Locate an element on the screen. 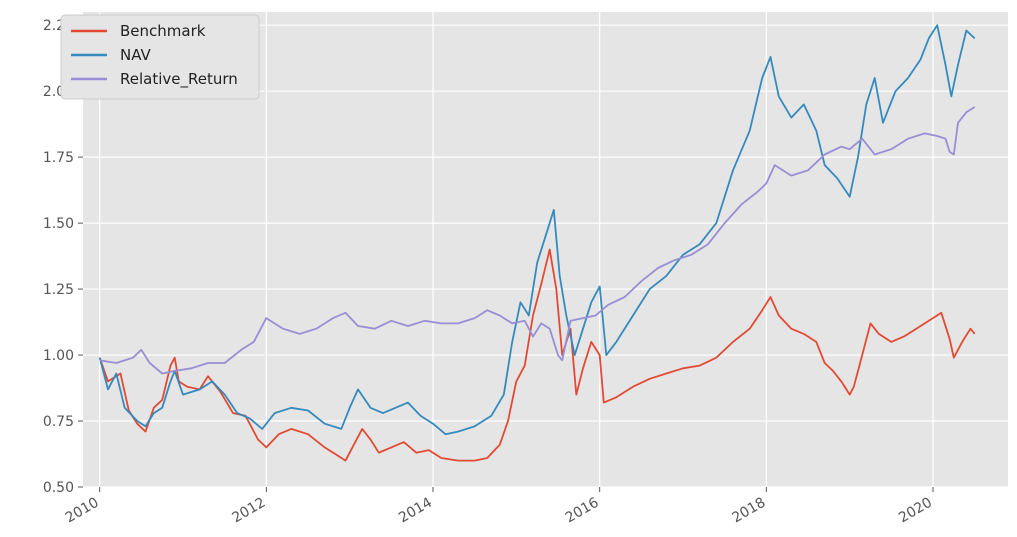 This screenshot has height=537, width=1017. y-tick-label: 0.75 is located at coordinates (58, 422).